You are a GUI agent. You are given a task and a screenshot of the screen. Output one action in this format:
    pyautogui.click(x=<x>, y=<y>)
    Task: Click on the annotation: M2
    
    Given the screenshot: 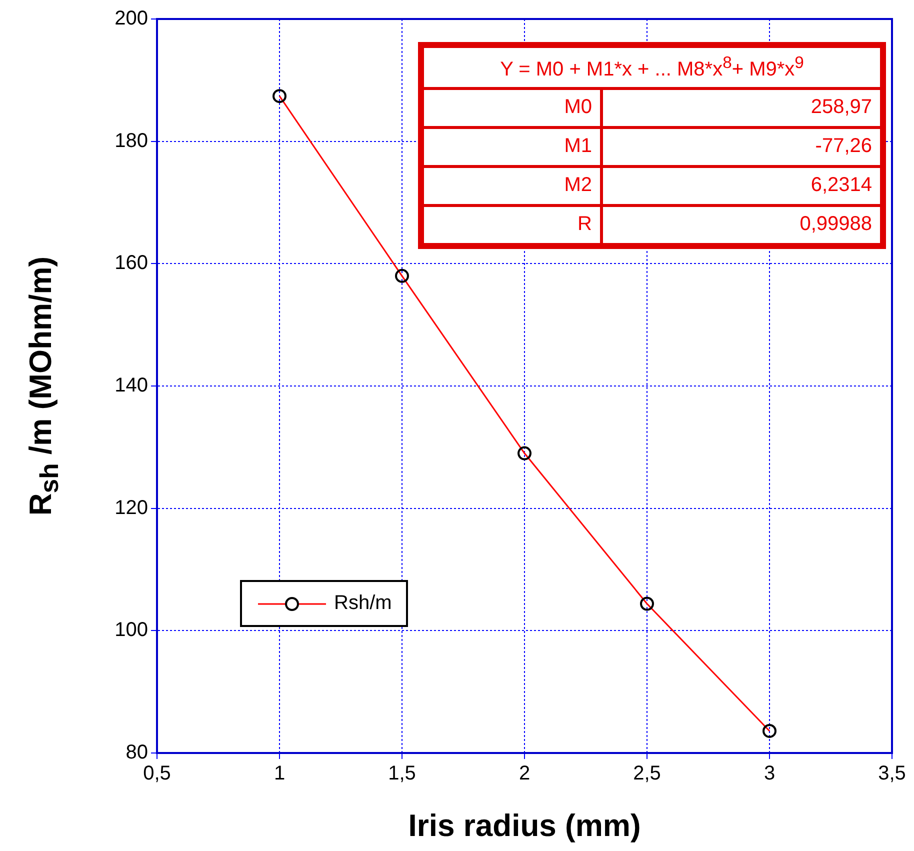 What is the action you would take?
    pyautogui.click(x=511, y=186)
    